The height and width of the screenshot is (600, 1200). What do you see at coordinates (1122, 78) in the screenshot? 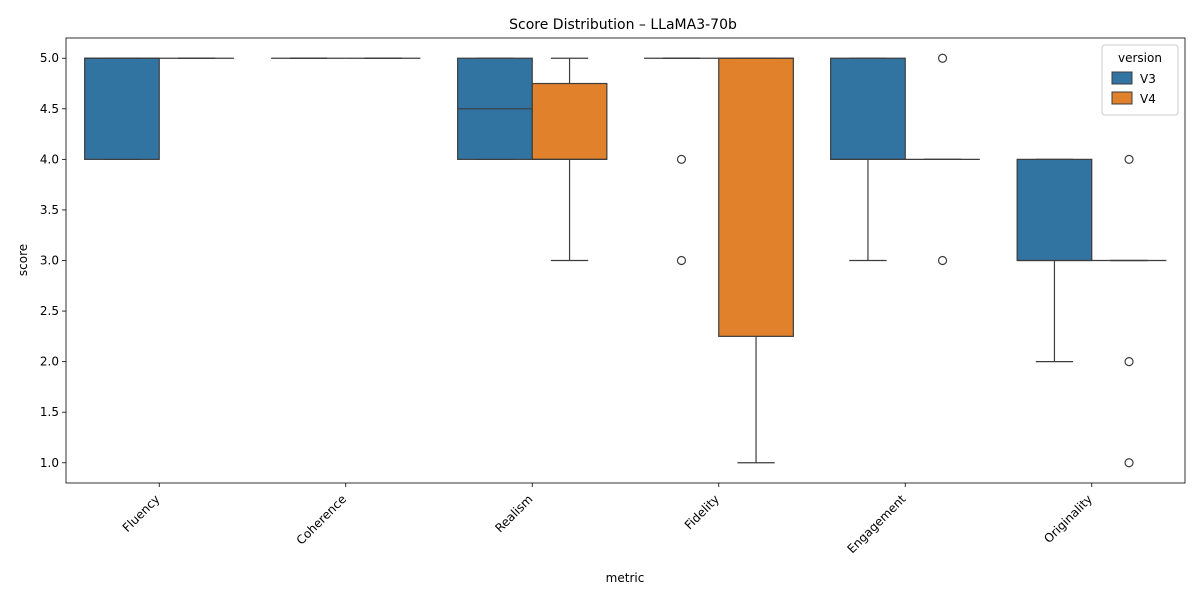
I see `legend-swatch-v3` at bounding box center [1122, 78].